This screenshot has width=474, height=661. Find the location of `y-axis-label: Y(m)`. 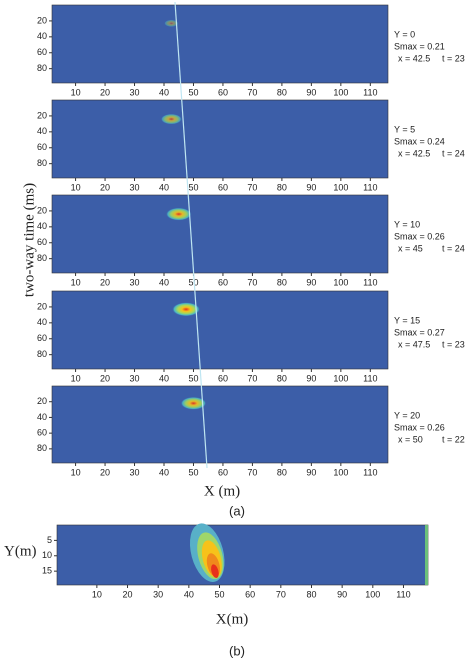

y-axis-label: Y(m) is located at coordinates (20, 551).